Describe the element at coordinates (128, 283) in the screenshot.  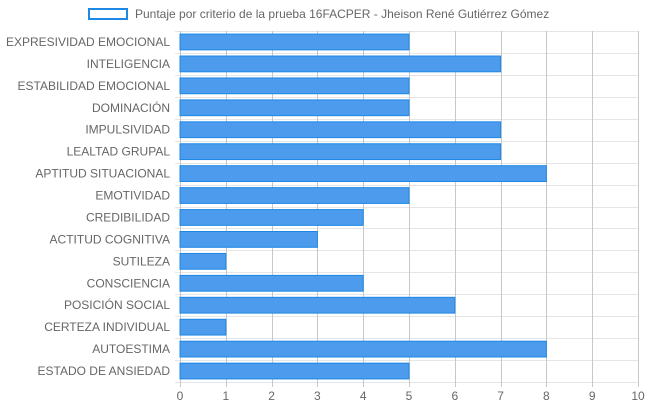
I see `y-axis-label: CONSCIENCIA` at that location.